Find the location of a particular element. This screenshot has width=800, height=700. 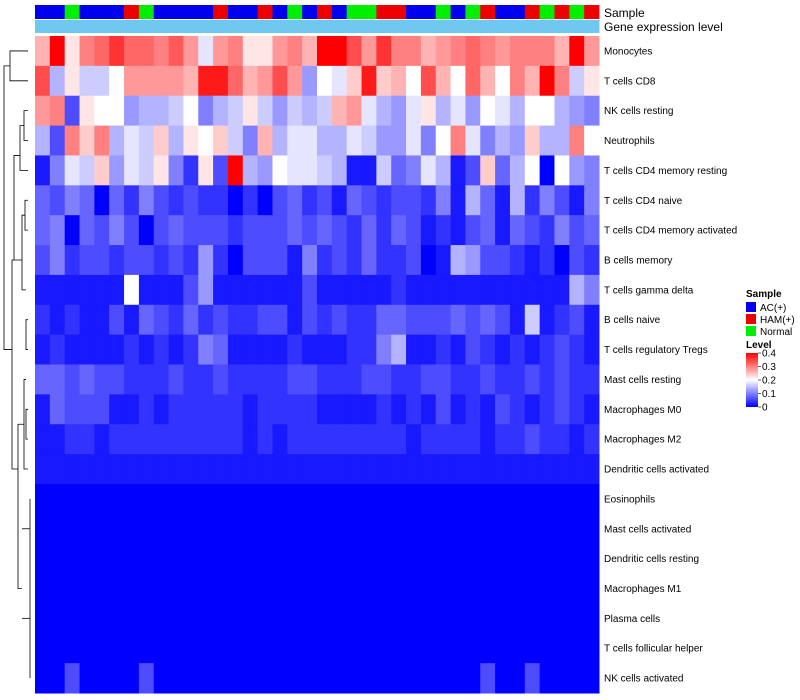

level-tick-label: 0 is located at coordinates (765, 408).